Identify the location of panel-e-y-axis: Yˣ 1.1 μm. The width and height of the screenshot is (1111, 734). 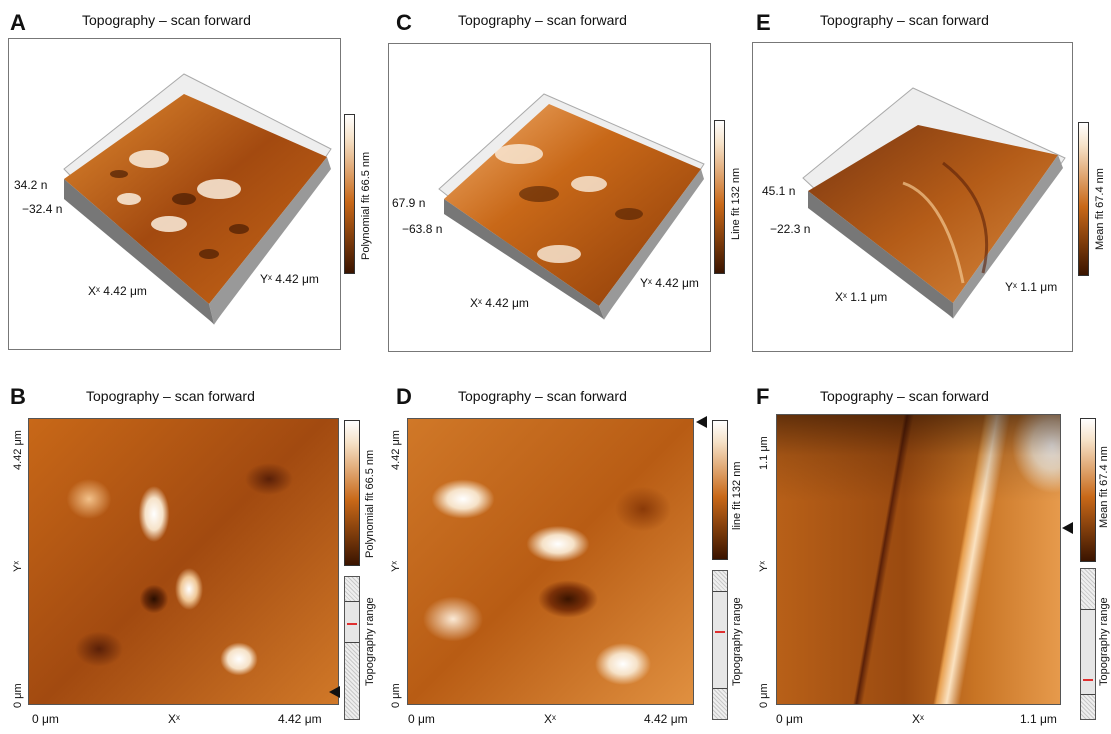
(1031, 287).